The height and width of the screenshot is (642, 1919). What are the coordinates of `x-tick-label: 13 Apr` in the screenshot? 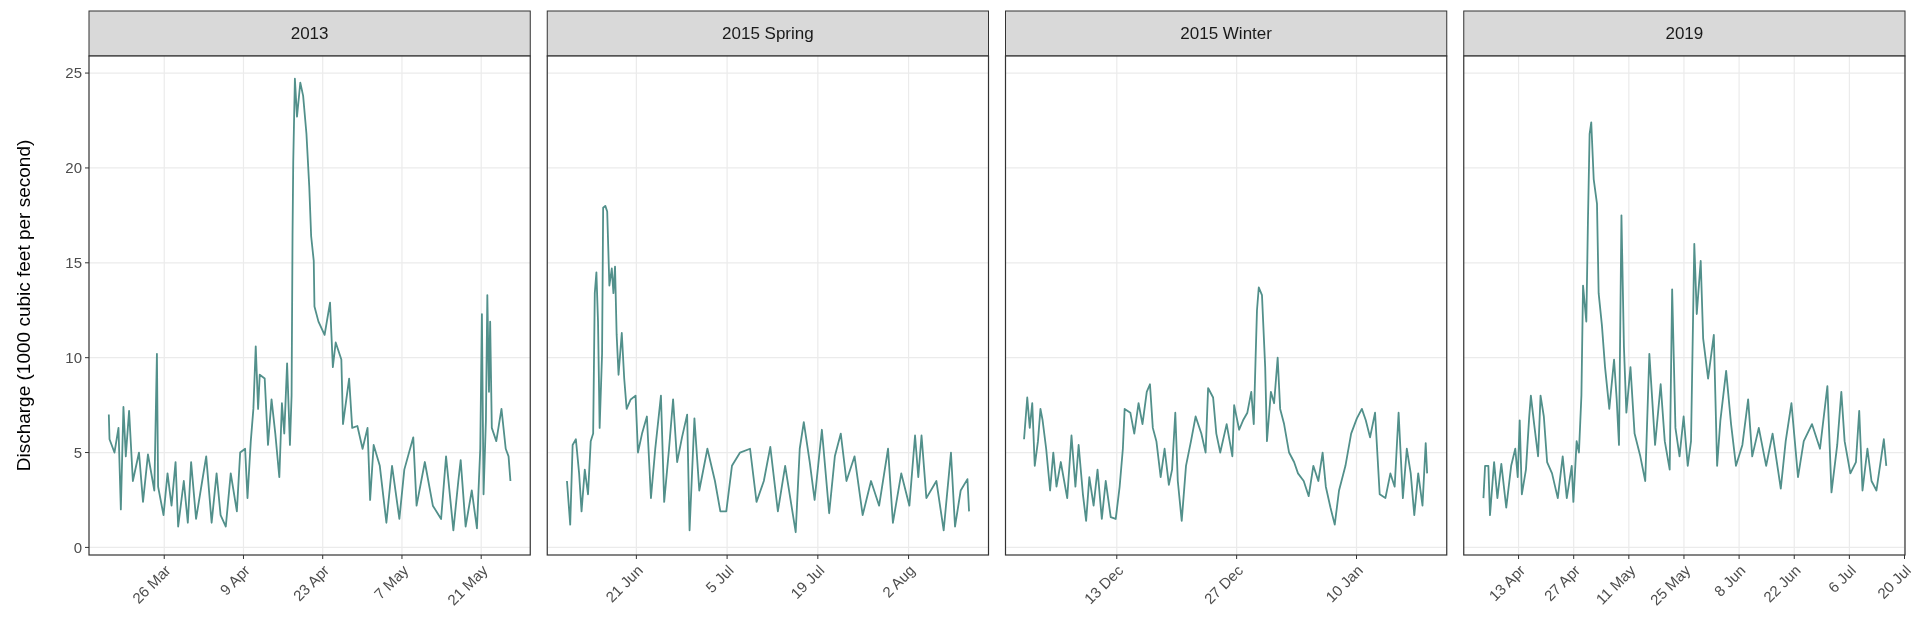 It's located at (1507, 583).